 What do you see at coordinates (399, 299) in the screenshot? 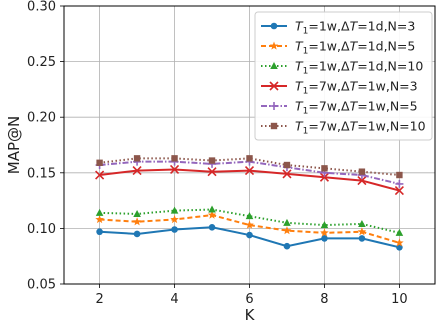
I see `x-tick-label: 10` at bounding box center [399, 299].